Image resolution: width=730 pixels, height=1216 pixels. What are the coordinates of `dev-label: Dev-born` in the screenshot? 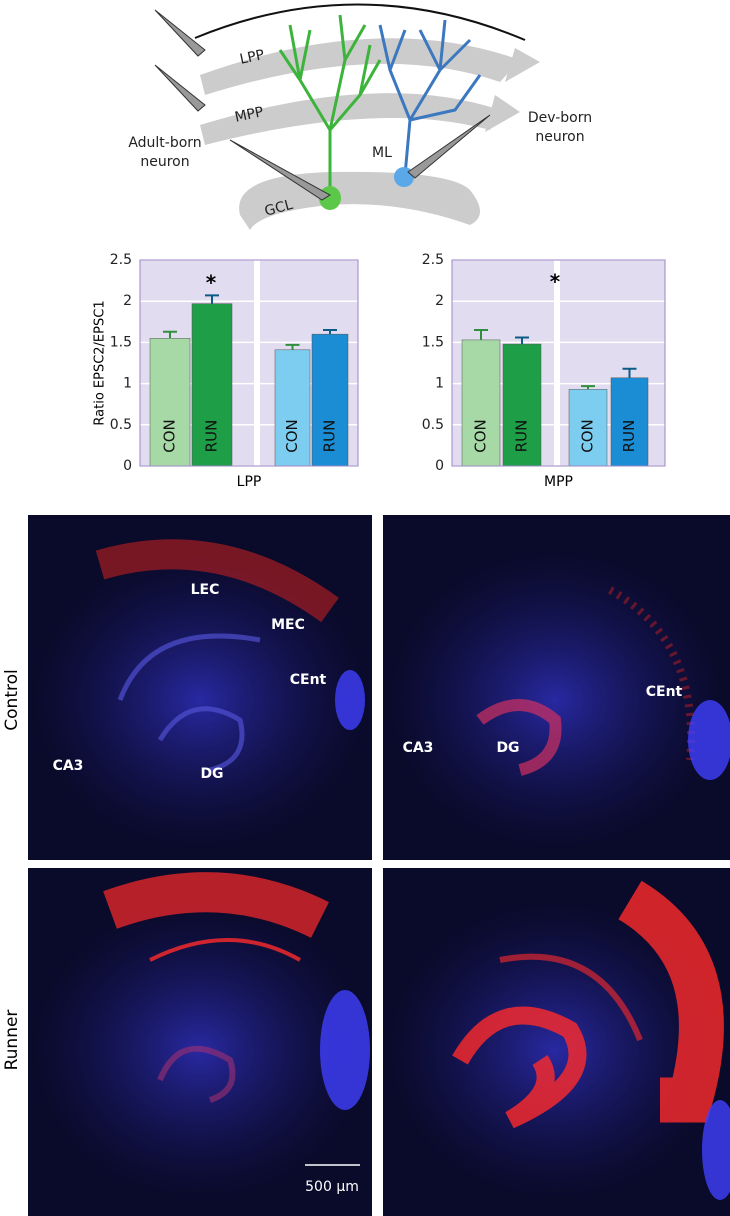 It's located at (560, 118).